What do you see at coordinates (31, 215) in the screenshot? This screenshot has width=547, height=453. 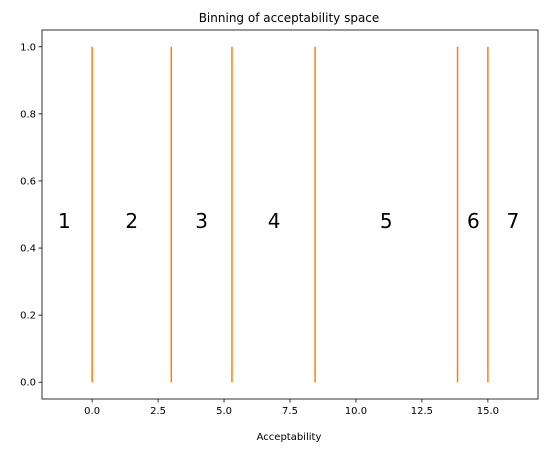 I see `y-axis: 0.0 0.2 0.4 0.6 0.8 1.0` at bounding box center [31, 215].